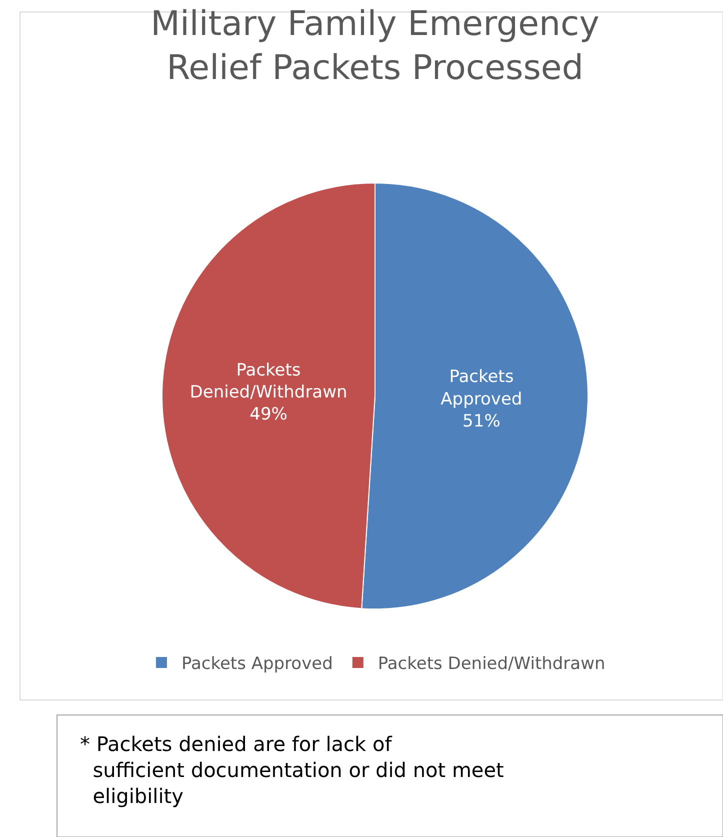 This screenshot has width=723, height=837. Describe the element at coordinates (375, 46) in the screenshot. I see `chart-title: Military Family Emergency Relief Packets Processed` at that location.